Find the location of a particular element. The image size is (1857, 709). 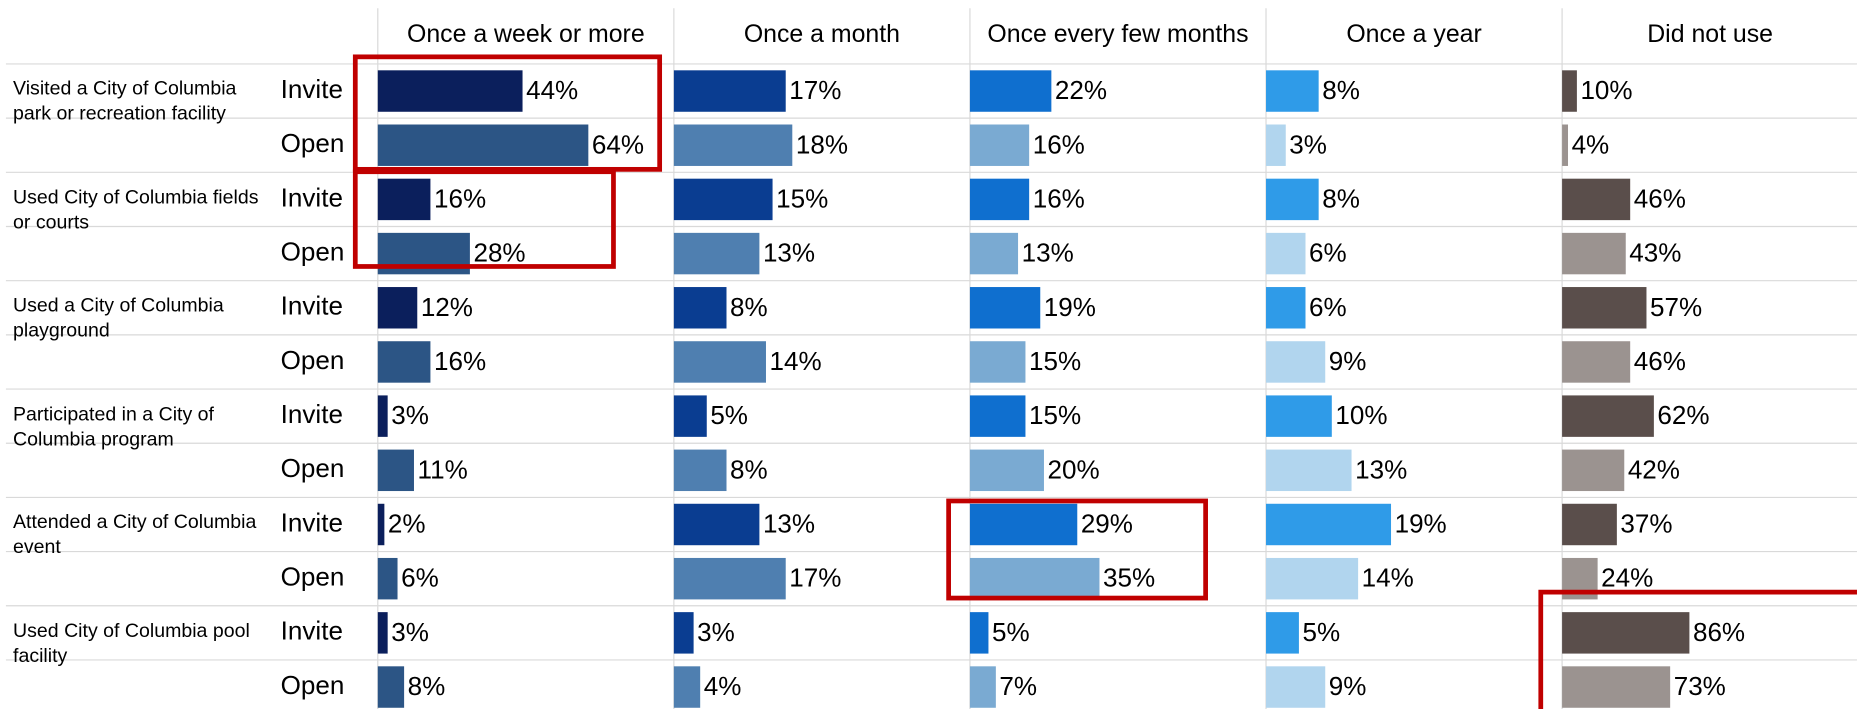

value-label: 37% is located at coordinates (1646, 524).